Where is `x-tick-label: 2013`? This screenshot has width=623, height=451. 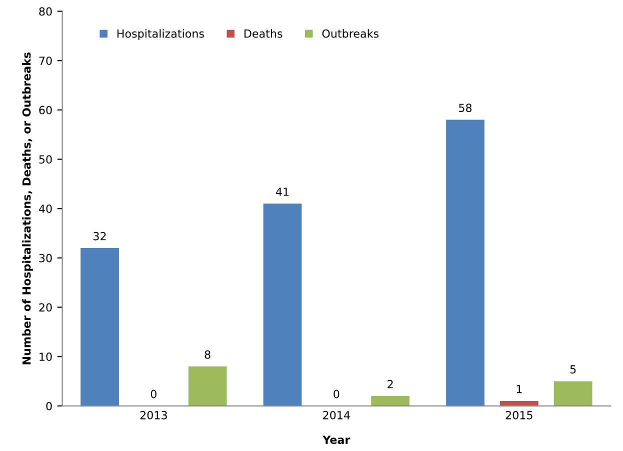 x-tick-label: 2013 is located at coordinates (153, 415).